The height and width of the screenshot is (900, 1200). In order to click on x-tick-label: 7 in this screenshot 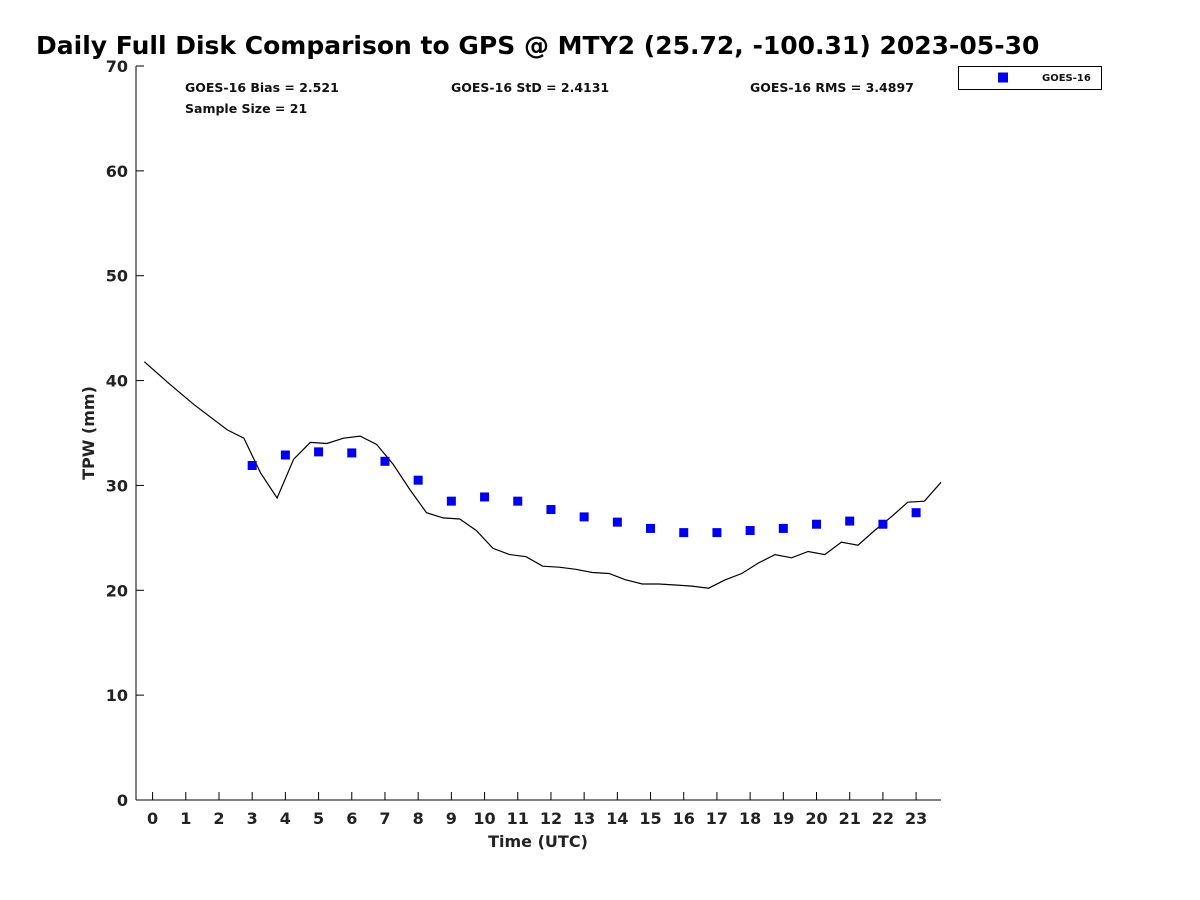, I will do `click(384, 818)`.